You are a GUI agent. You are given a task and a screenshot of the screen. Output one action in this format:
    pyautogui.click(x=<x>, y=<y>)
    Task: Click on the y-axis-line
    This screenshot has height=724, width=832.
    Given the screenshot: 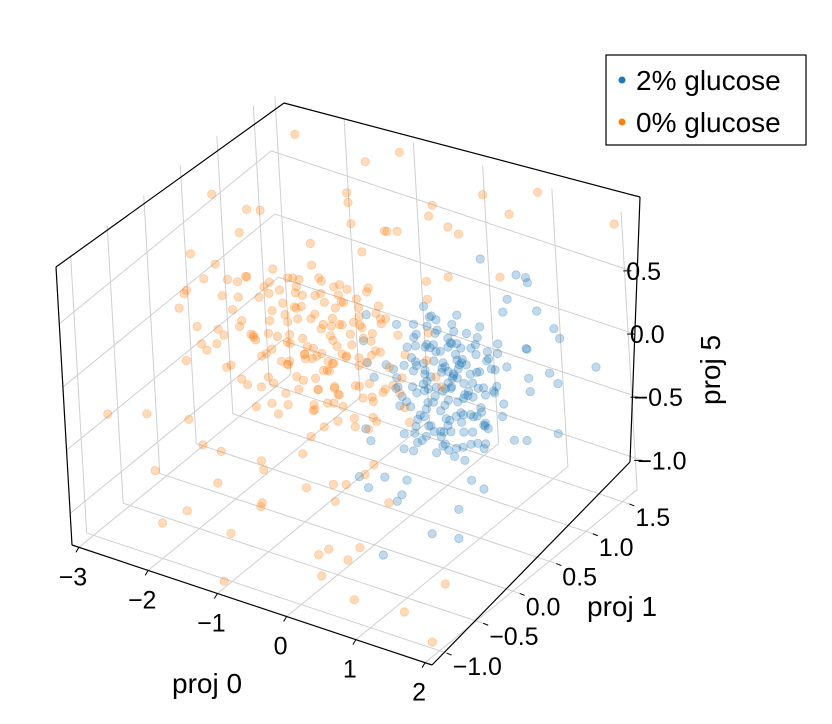 What is the action you would take?
    pyautogui.click(x=531, y=563)
    